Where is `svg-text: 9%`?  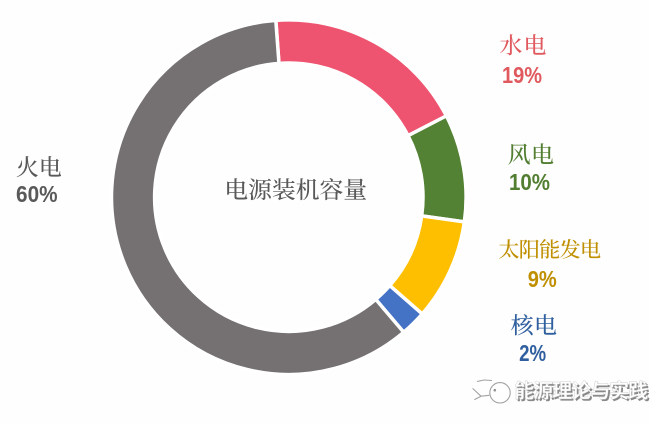
svg-text: 9% is located at coordinates (542, 279).